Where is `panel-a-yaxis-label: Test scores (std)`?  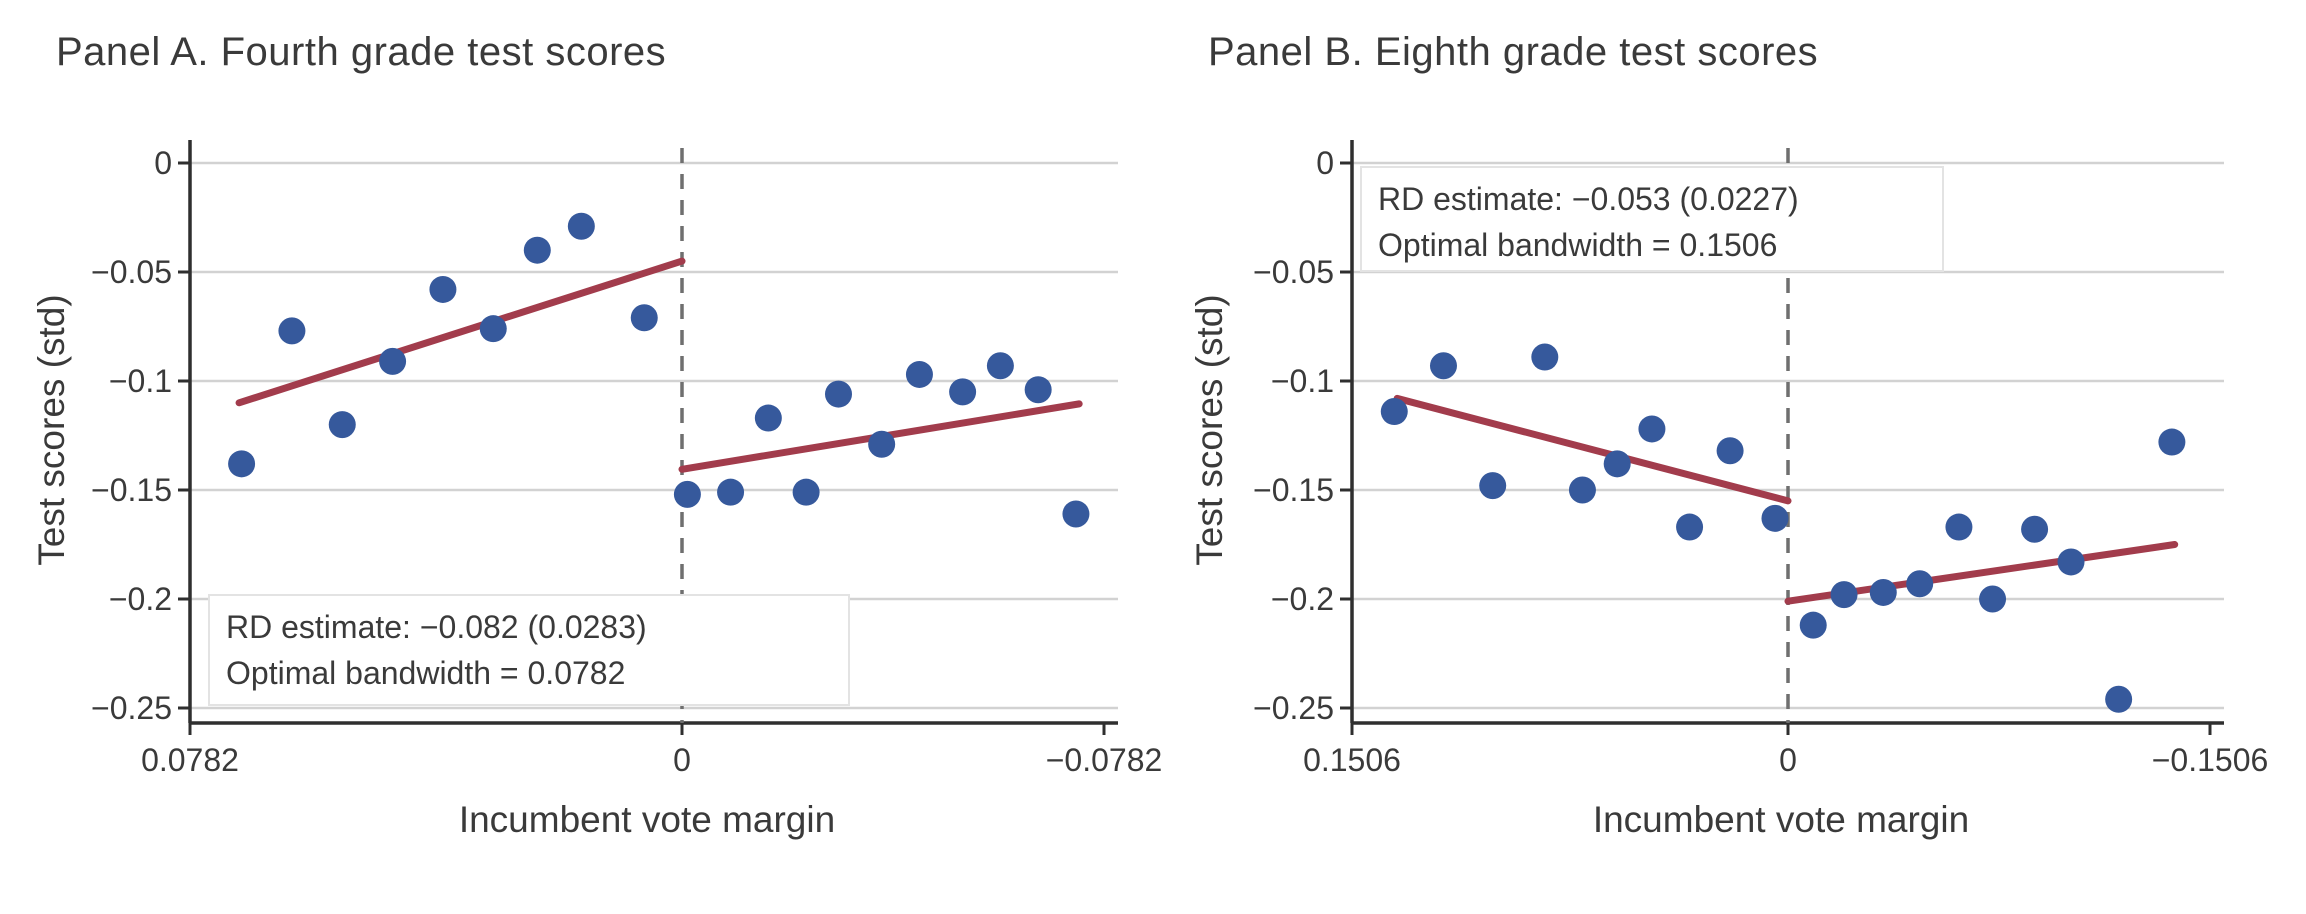
panel-a-yaxis-label: Test scores (std) is located at coordinates (51, 430).